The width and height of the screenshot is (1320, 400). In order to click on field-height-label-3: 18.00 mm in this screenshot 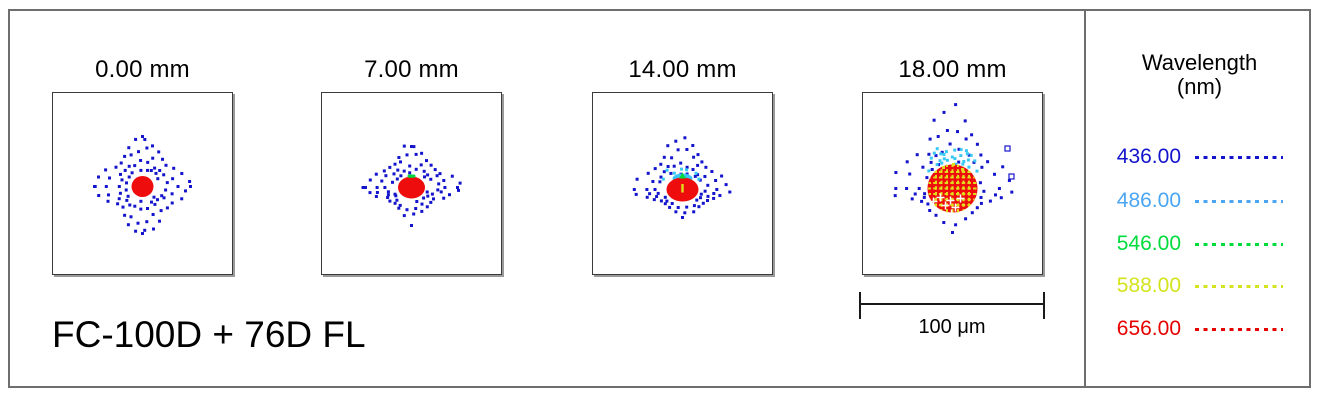, I will do `click(952, 69)`.